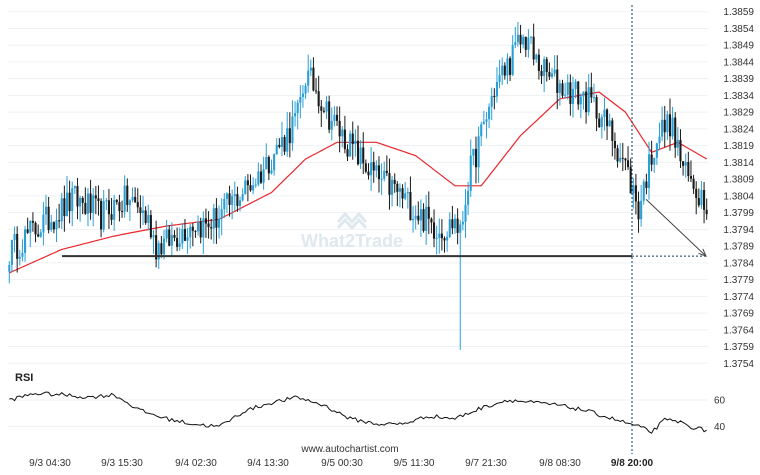 This screenshot has height=475, width=760. I want to click on x-tick-label: 9/5 11:30, so click(414, 463).